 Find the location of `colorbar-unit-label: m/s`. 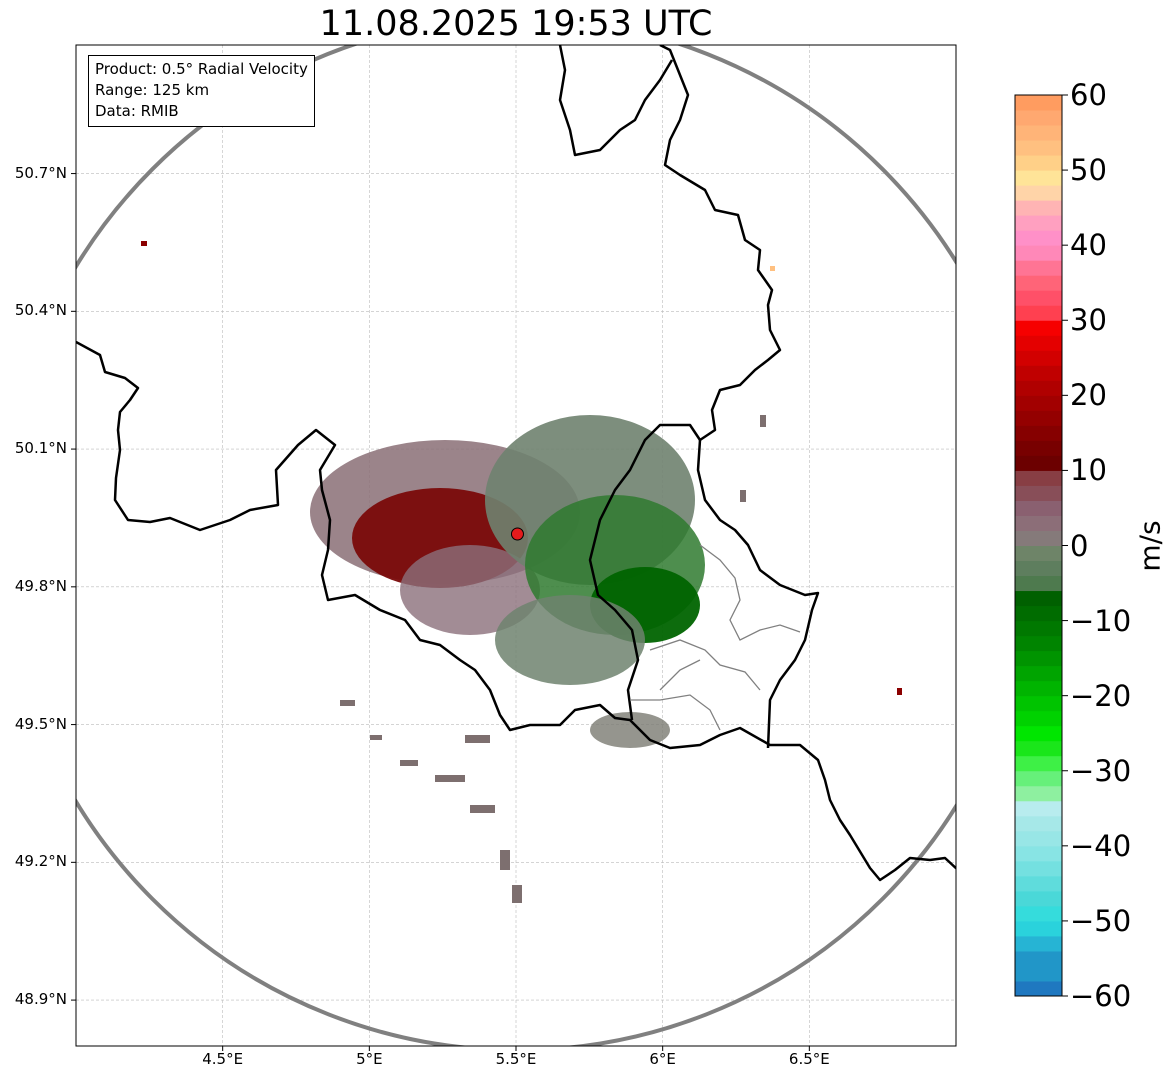

colorbar-unit-label: m/s is located at coordinates (1150, 546).